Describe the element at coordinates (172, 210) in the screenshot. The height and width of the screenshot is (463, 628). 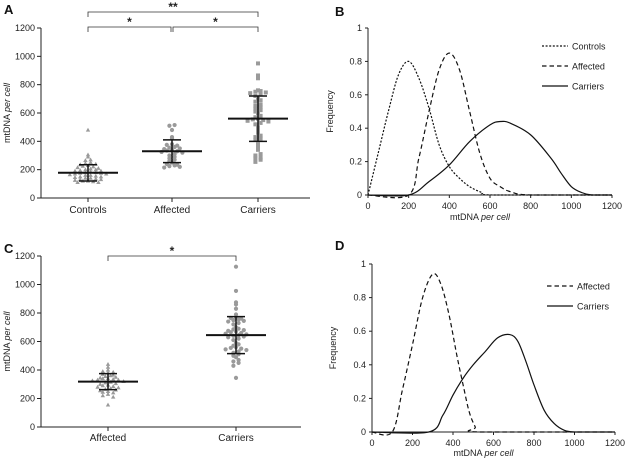
I see `x-category-label: Affected` at that location.